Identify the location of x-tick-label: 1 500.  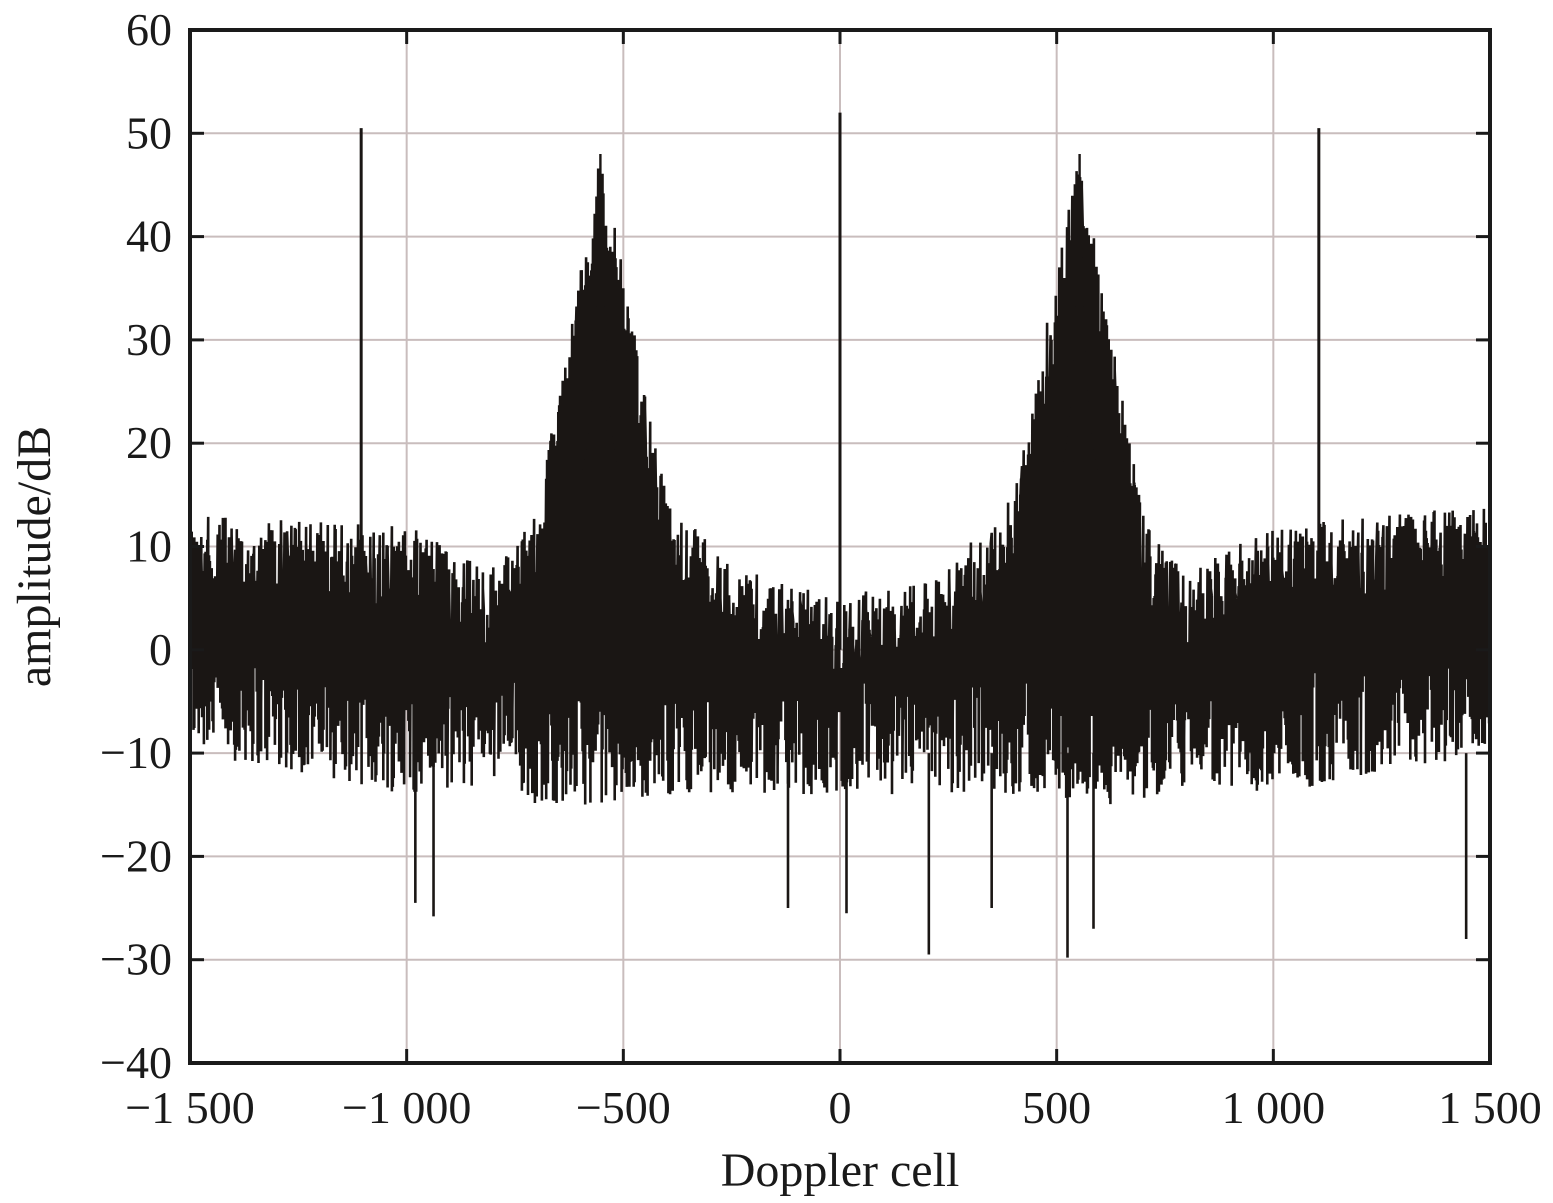
(1490, 1107).